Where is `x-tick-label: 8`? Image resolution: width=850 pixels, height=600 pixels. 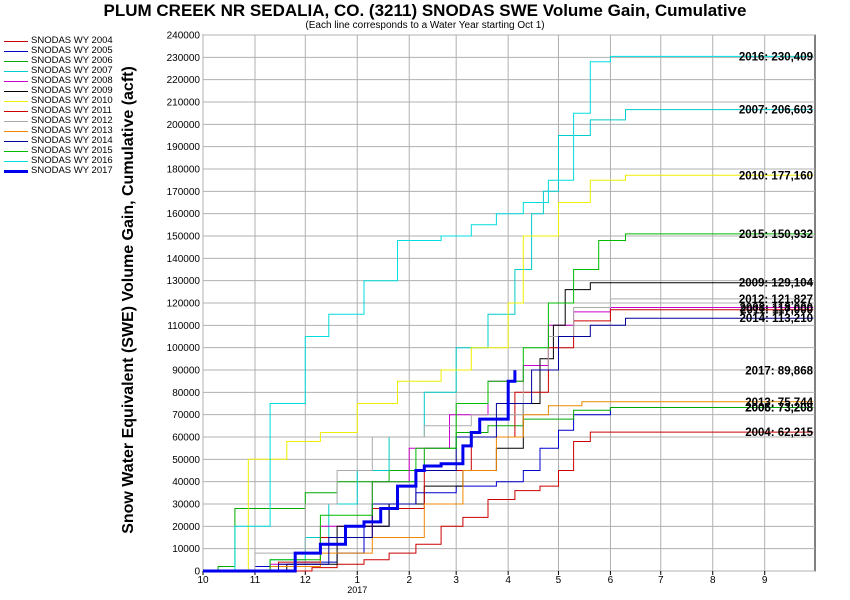
x-tick-label: 8 is located at coordinates (713, 580).